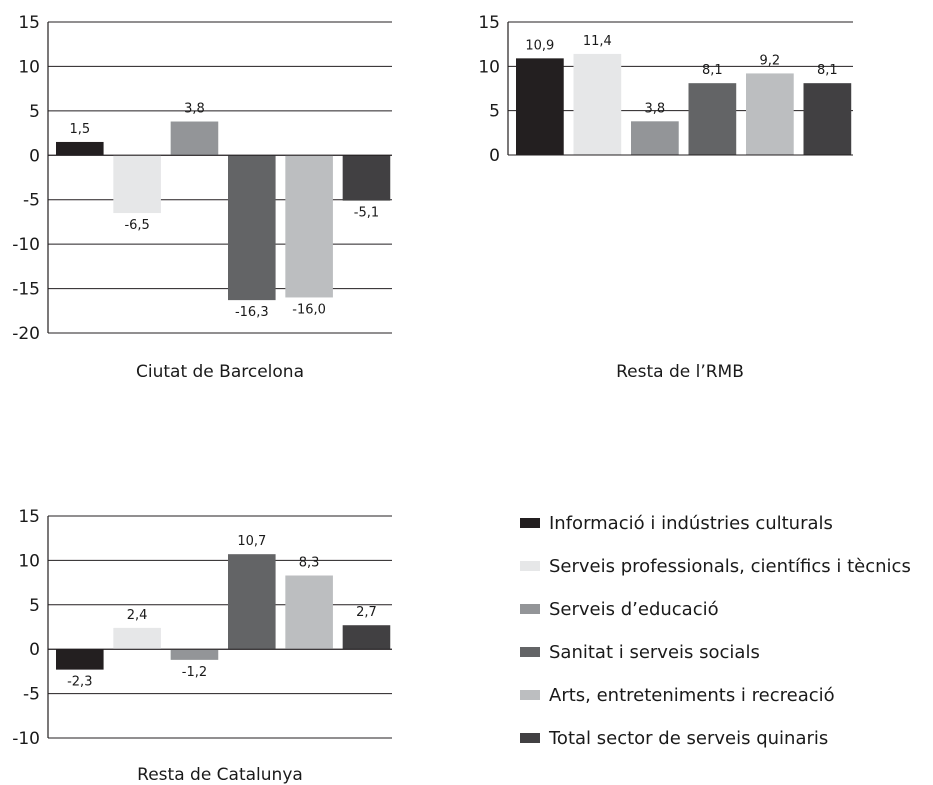 This screenshot has height=785, width=933. What do you see at coordinates (26, 334) in the screenshot?
I see `y-tick-label: -20` at bounding box center [26, 334].